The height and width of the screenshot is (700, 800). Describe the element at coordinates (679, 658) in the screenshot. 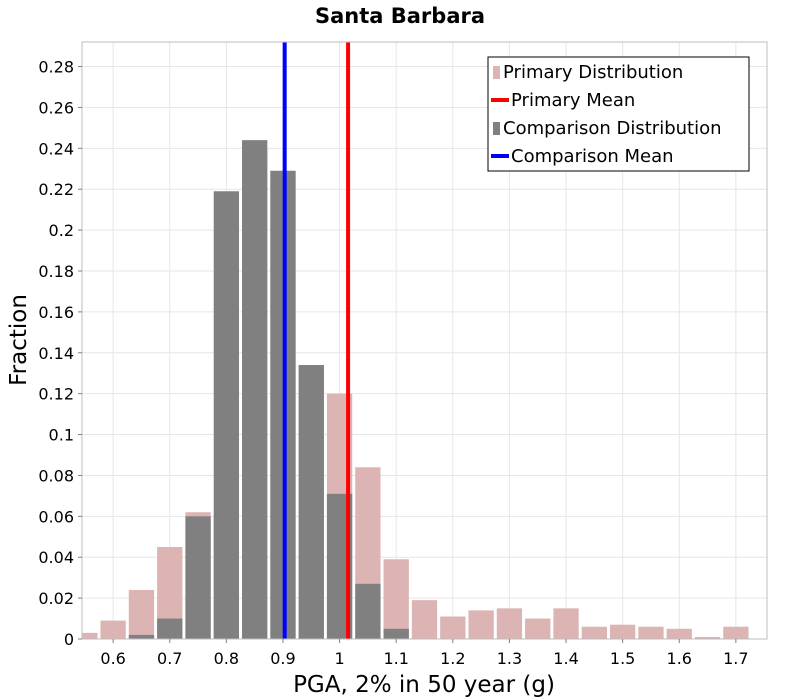

I see `x-tick-label: 1.6` at that location.